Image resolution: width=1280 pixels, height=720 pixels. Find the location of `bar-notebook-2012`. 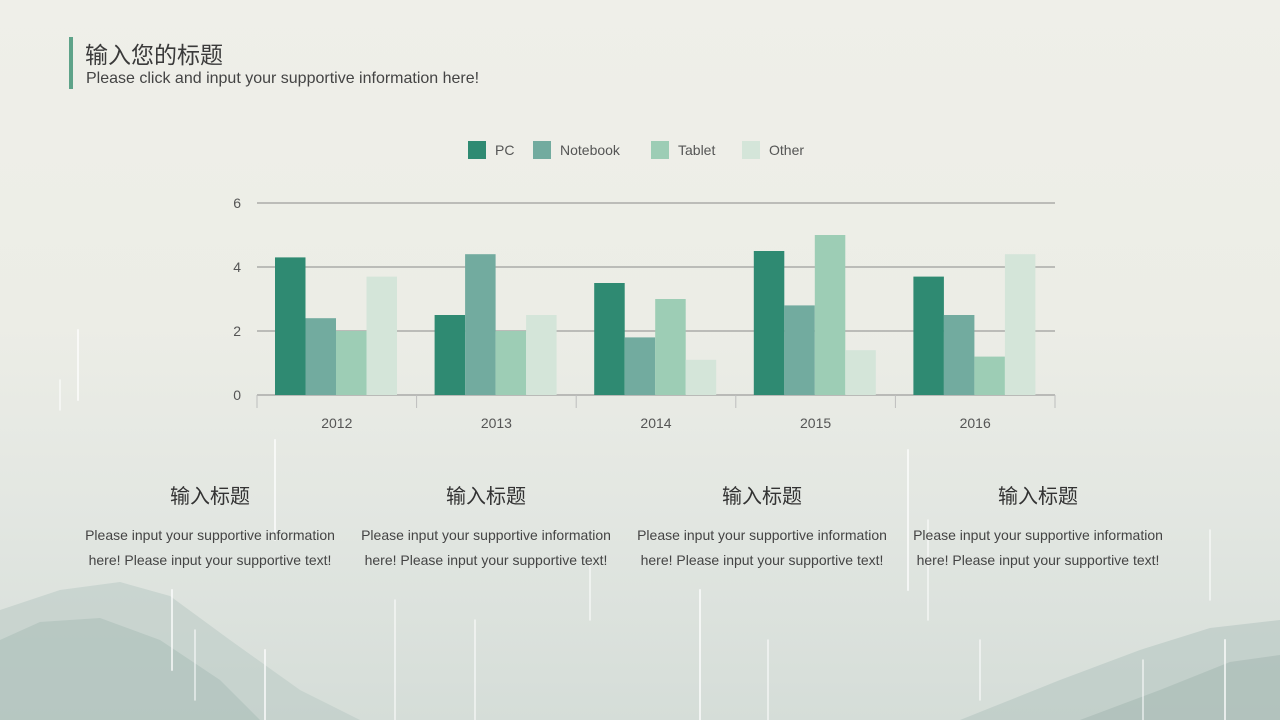

bar-notebook-2012 is located at coordinates (320, 356).